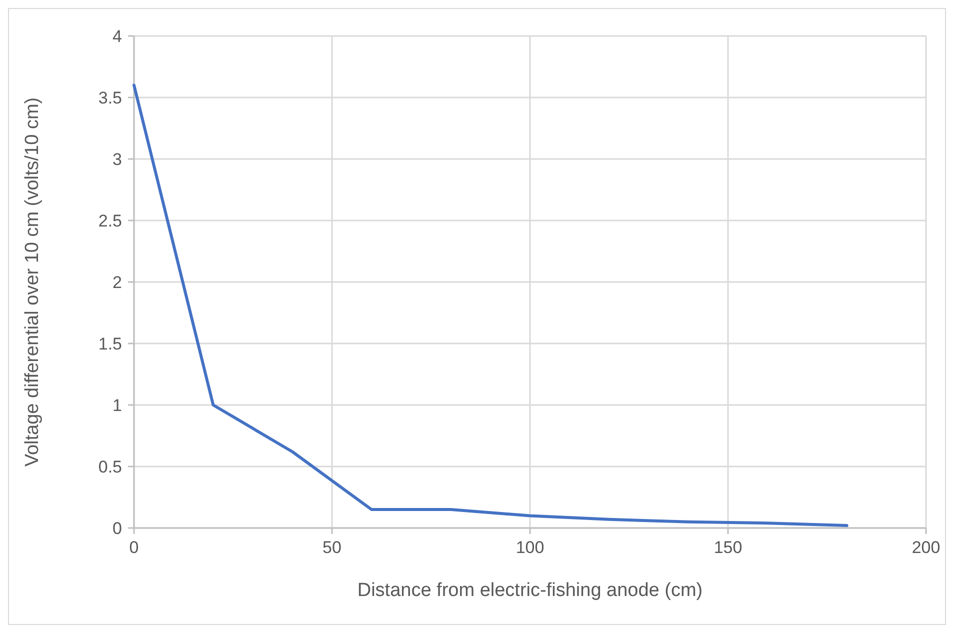 The width and height of the screenshot is (954, 633). I want to click on y-axis-title: Voltage differential over 10 cm (volts/10 cm), so click(32, 282).